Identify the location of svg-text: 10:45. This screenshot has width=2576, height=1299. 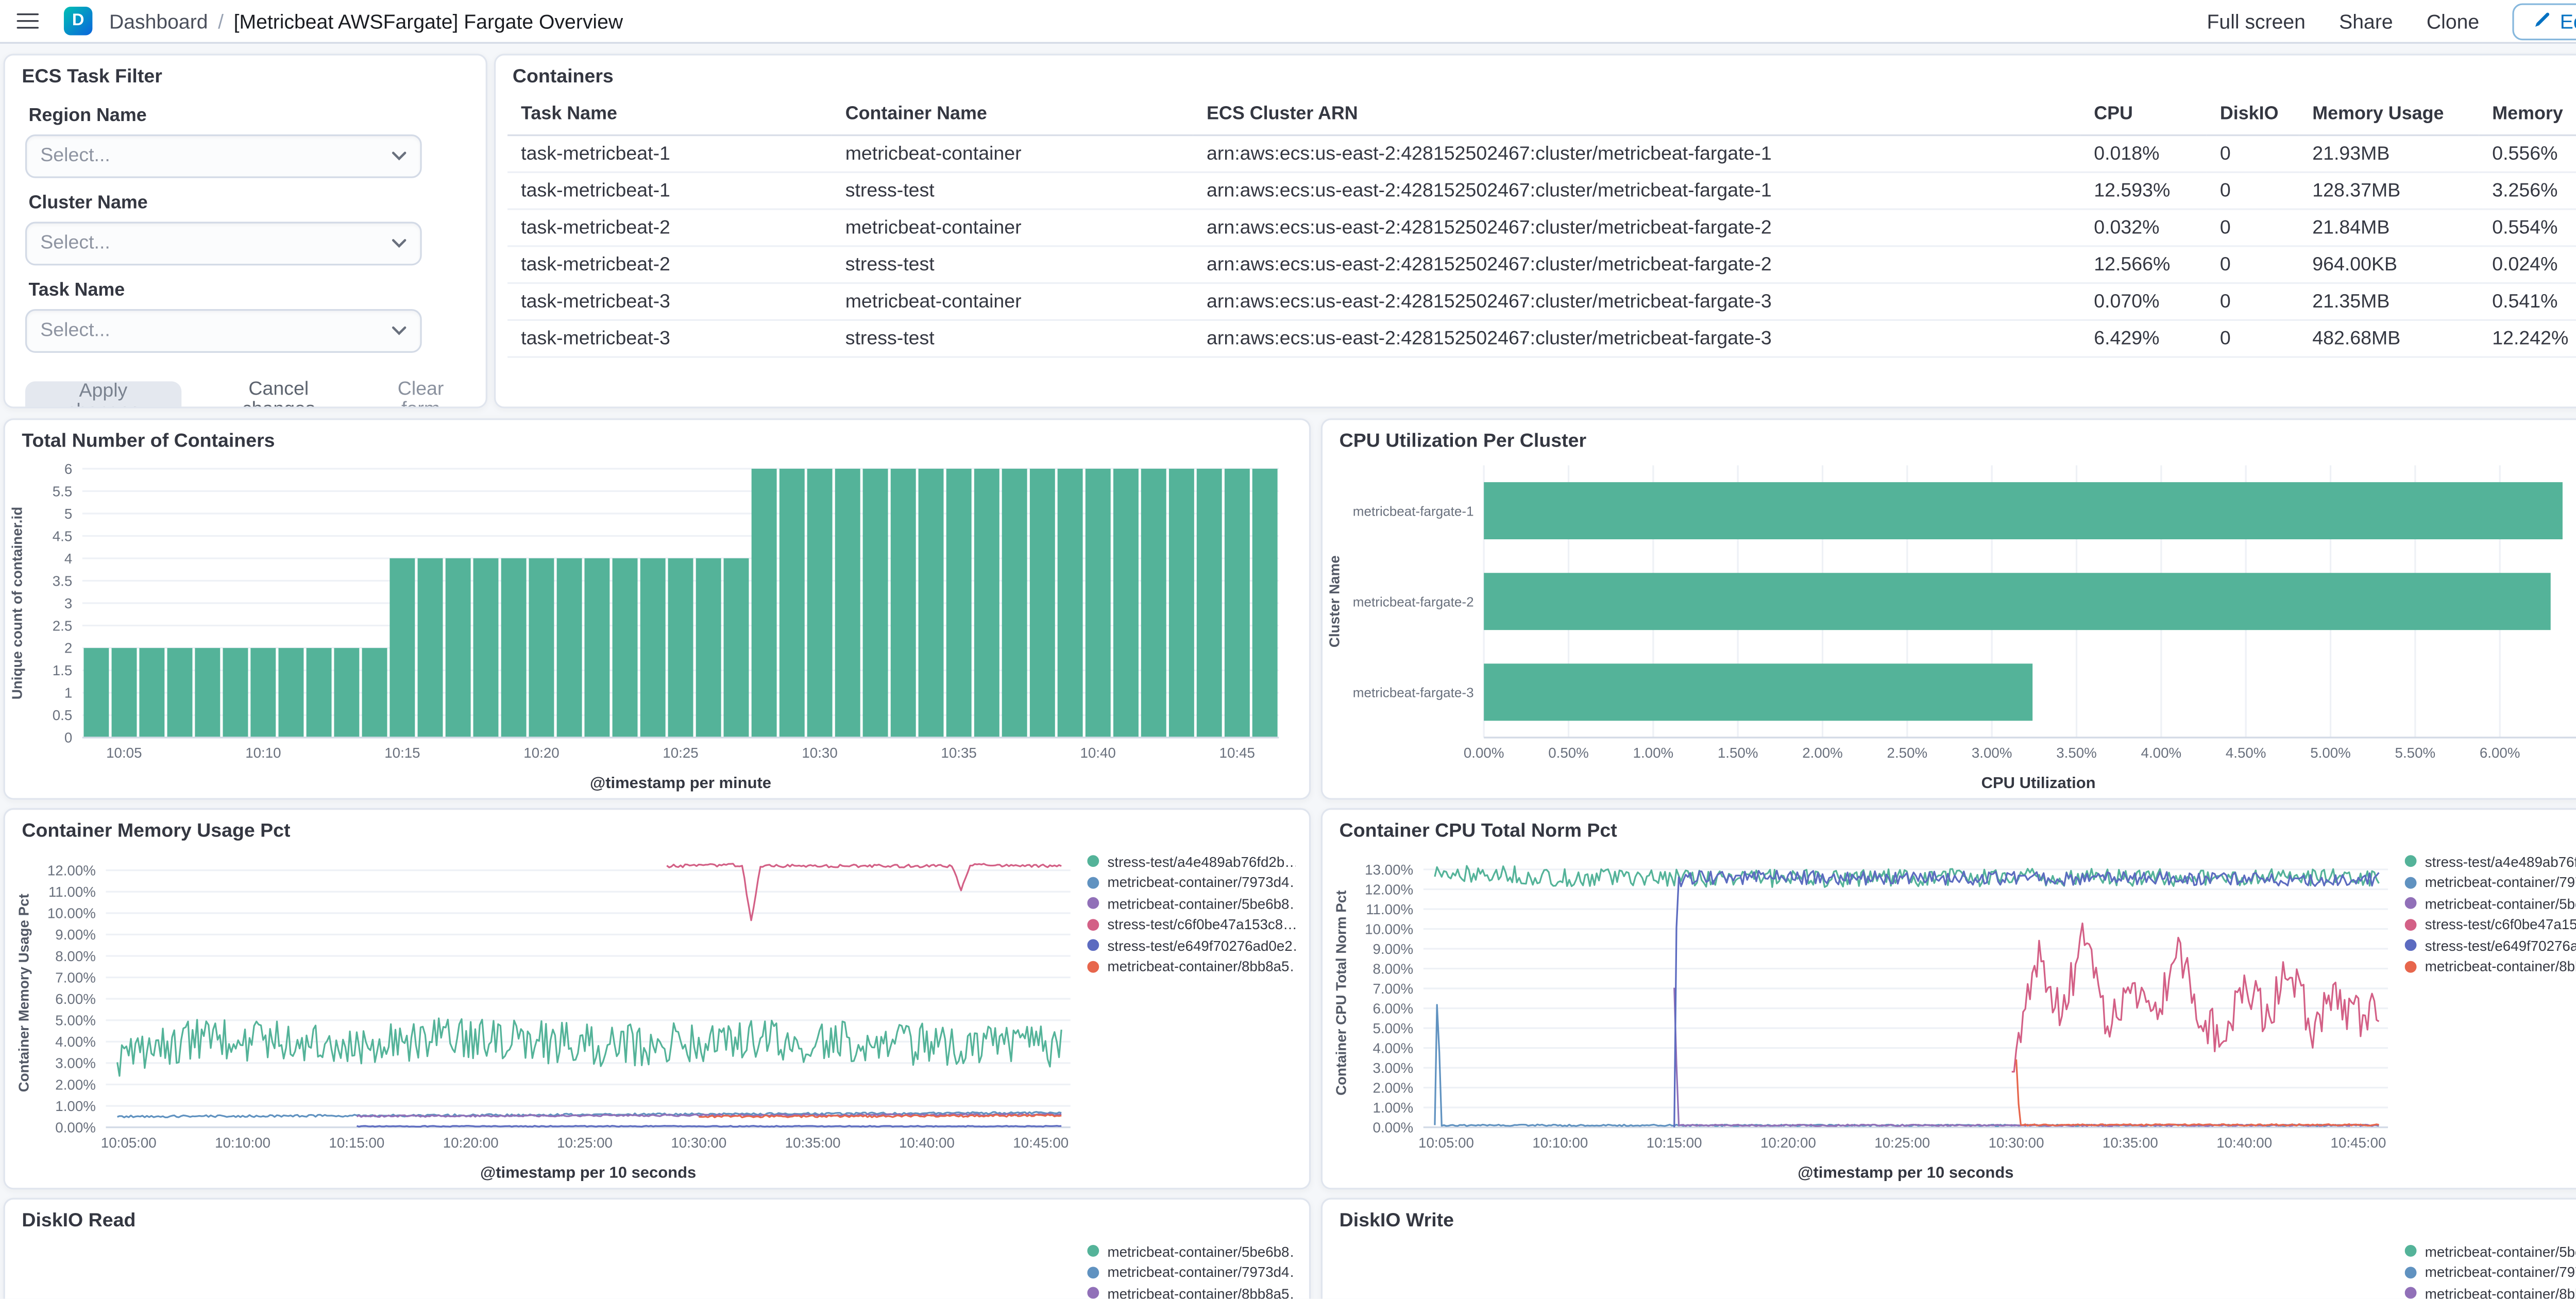
(1237, 753).